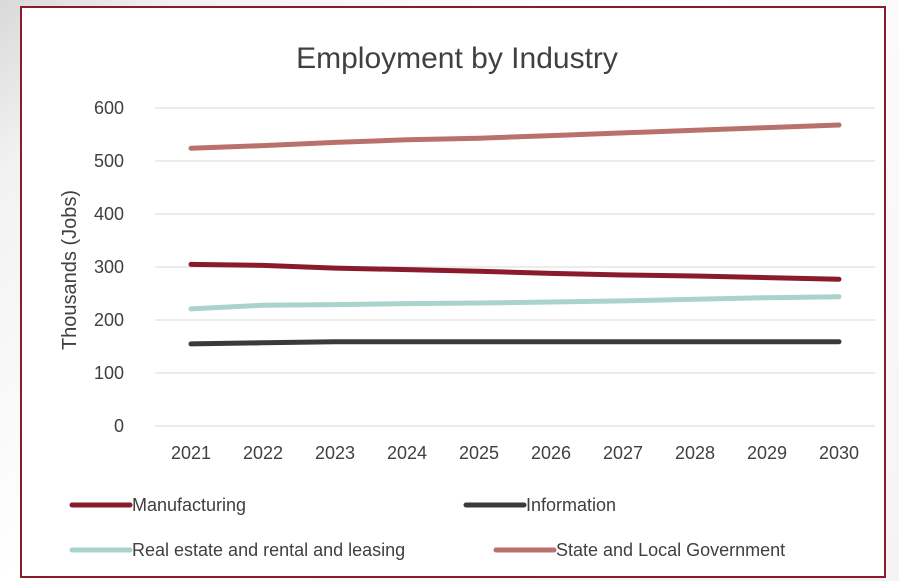 Image resolution: width=899 pixels, height=581 pixels. I want to click on x-tick-label: 2023, so click(335, 453).